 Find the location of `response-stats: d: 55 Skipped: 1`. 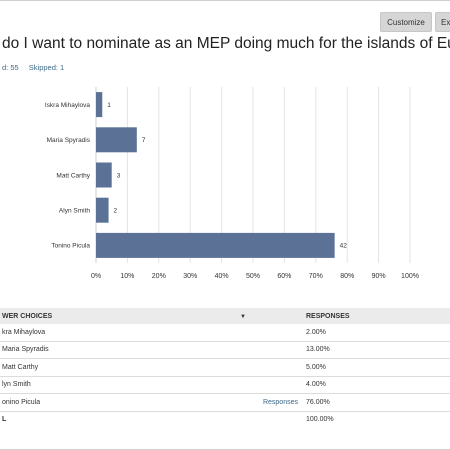

response-stats: d: 55 Skipped: 1 is located at coordinates (37, 67).